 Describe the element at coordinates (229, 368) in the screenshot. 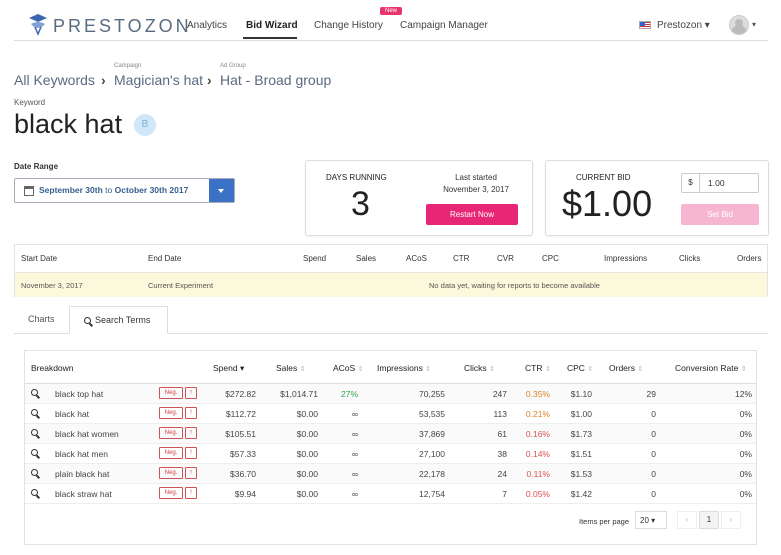

I see `col-spend-sortable: Spend ▾` at that location.